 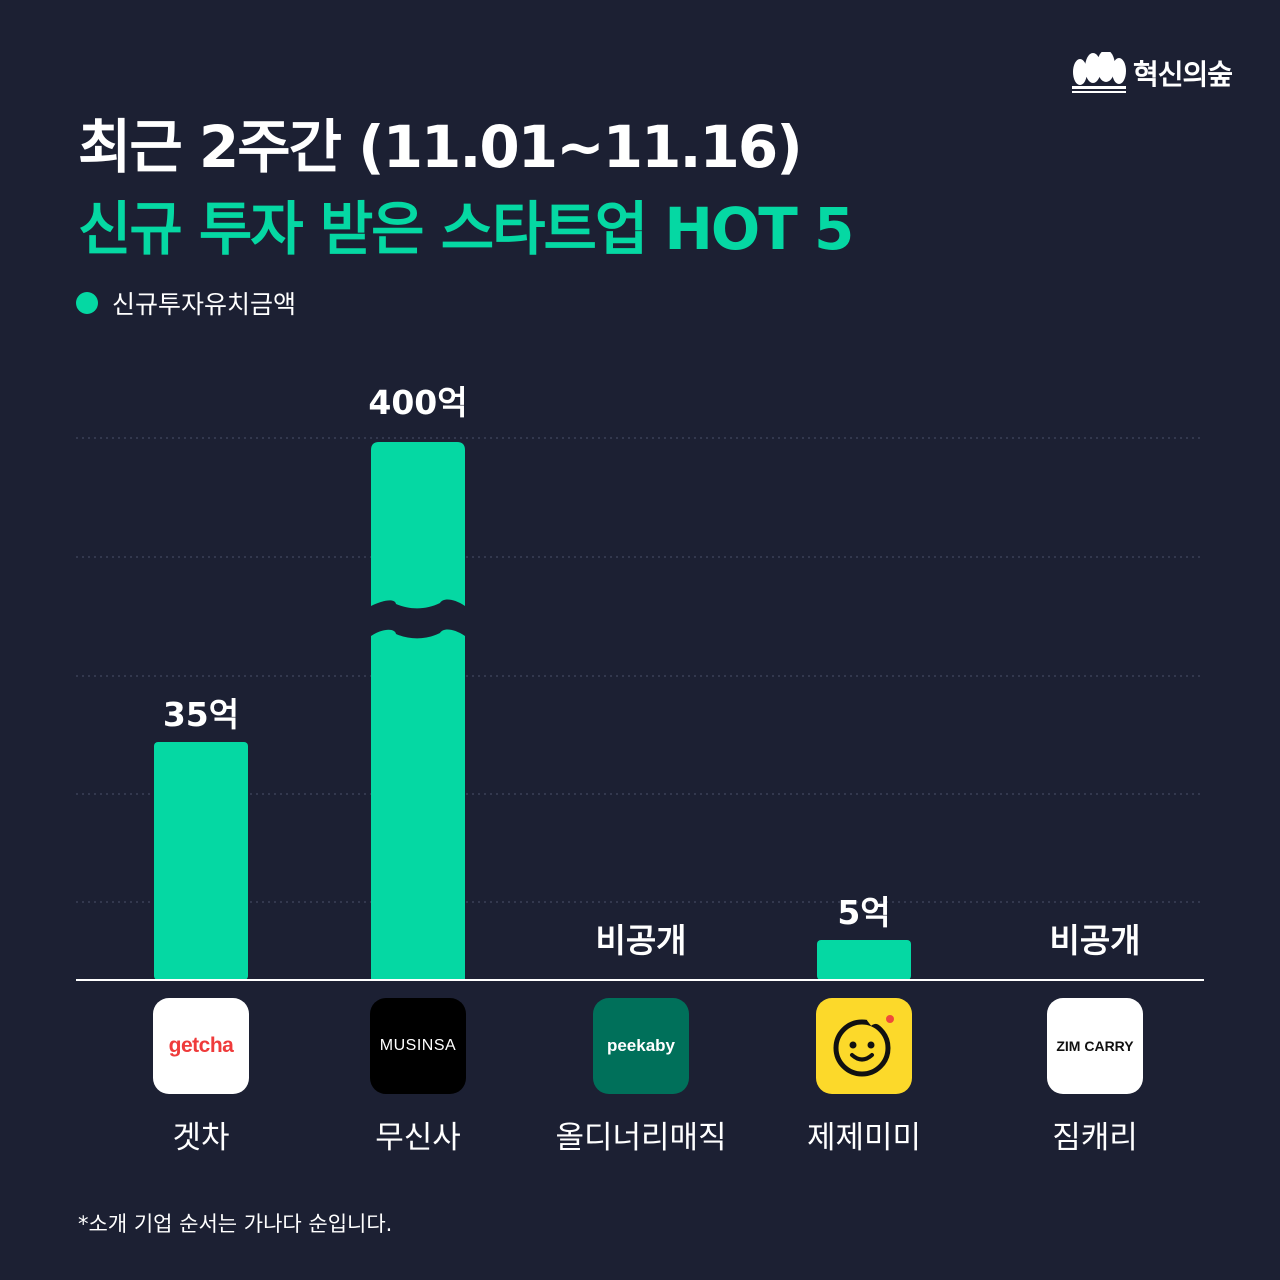 I want to click on value-label-1: 400억, so click(x=417, y=402).